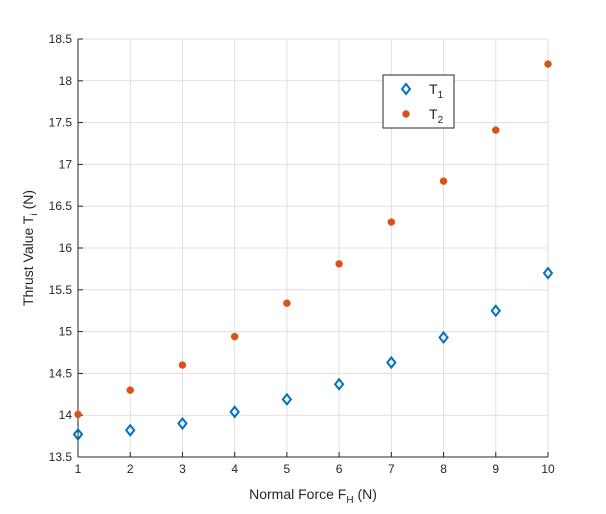 Image resolution: width=606 pixels, height=514 pixels. I want to click on x-tick-label: 1, so click(78, 469).